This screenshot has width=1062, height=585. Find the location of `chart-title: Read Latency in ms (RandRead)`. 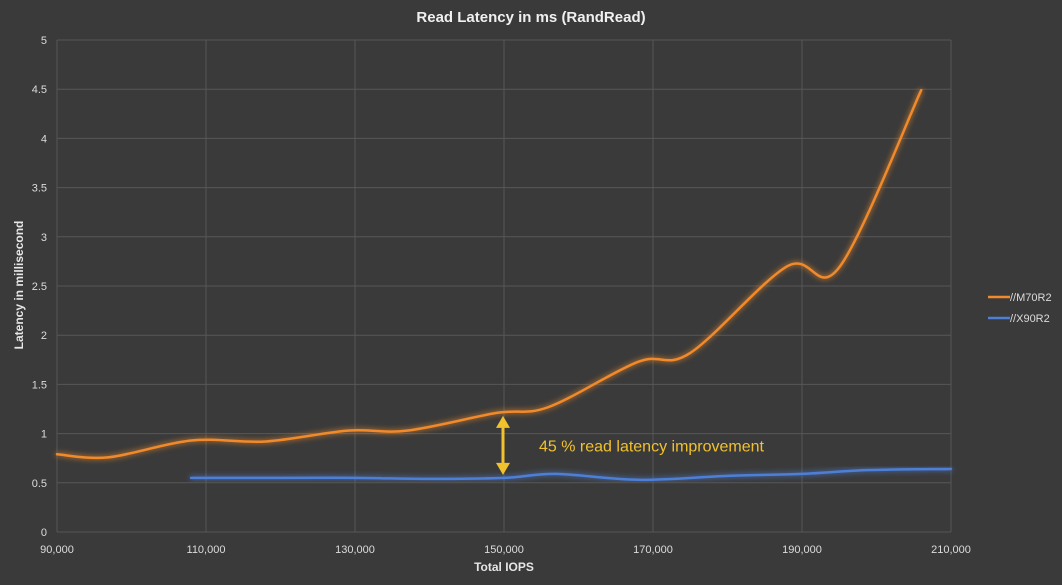

chart-title: Read Latency in ms (RandRead) is located at coordinates (530, 17).